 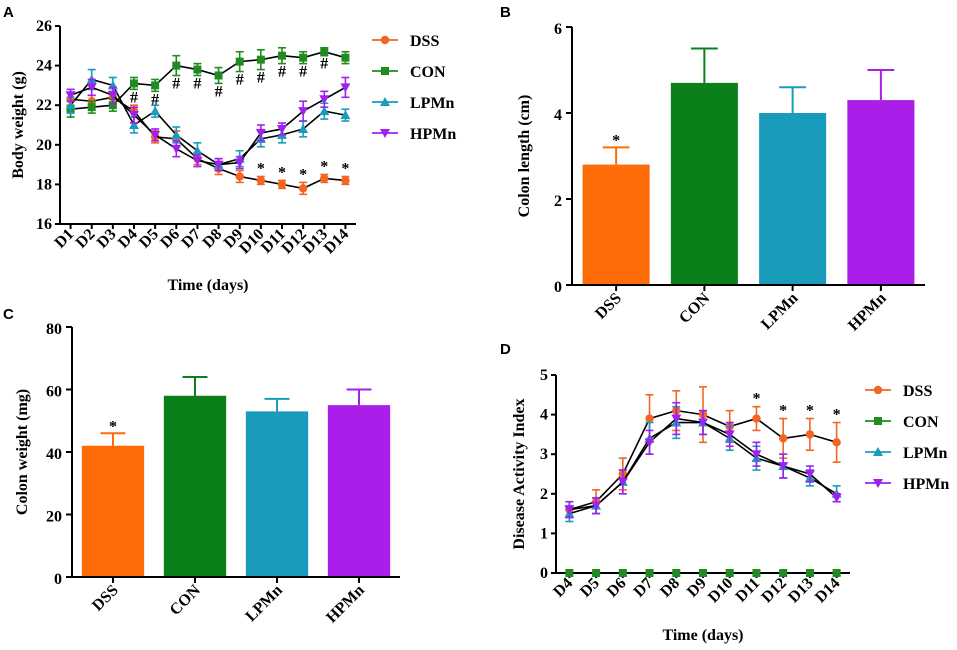 I want to click on x-tick-label: D5, so click(x=590, y=588).